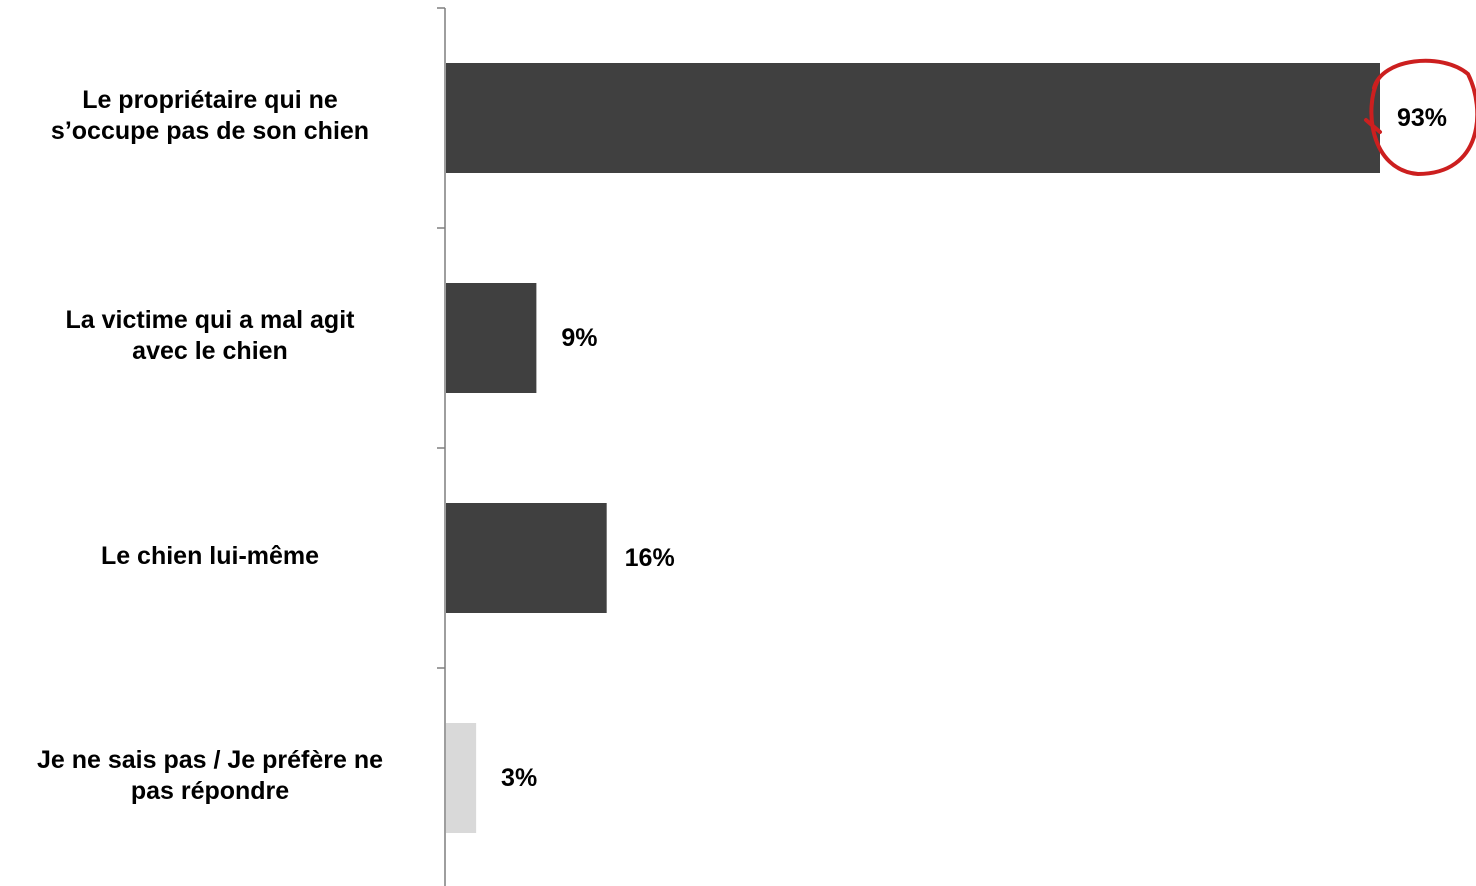  I want to click on category-label-line: Le chien lui-même, so click(210, 555).